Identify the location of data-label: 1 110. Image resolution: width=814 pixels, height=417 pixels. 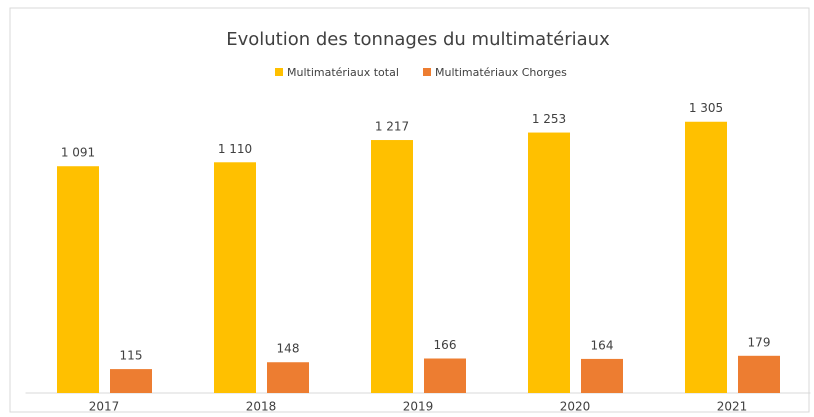
(235, 149).